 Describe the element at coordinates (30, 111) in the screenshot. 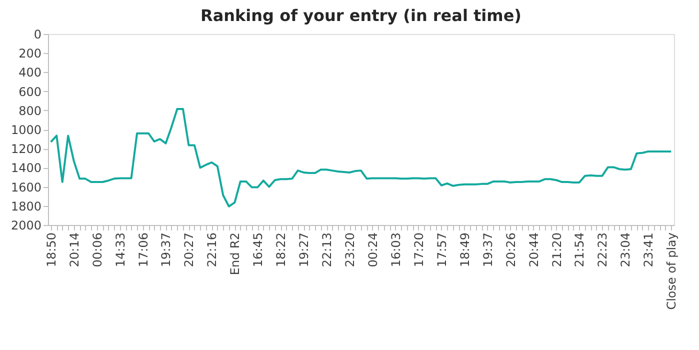

I see `y-tick-label: 800` at that location.